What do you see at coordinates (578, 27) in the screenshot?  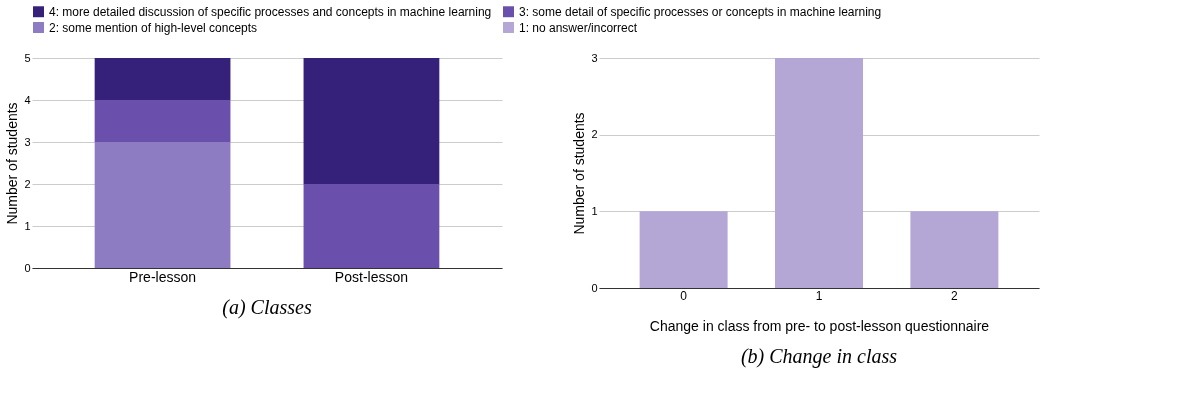 I see `legend-label: 1: no answer/incorrect` at bounding box center [578, 27].